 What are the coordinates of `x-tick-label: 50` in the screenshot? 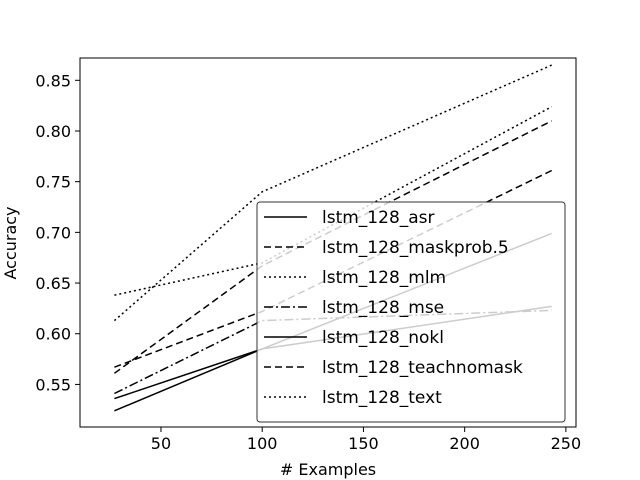 It's located at (161, 443).